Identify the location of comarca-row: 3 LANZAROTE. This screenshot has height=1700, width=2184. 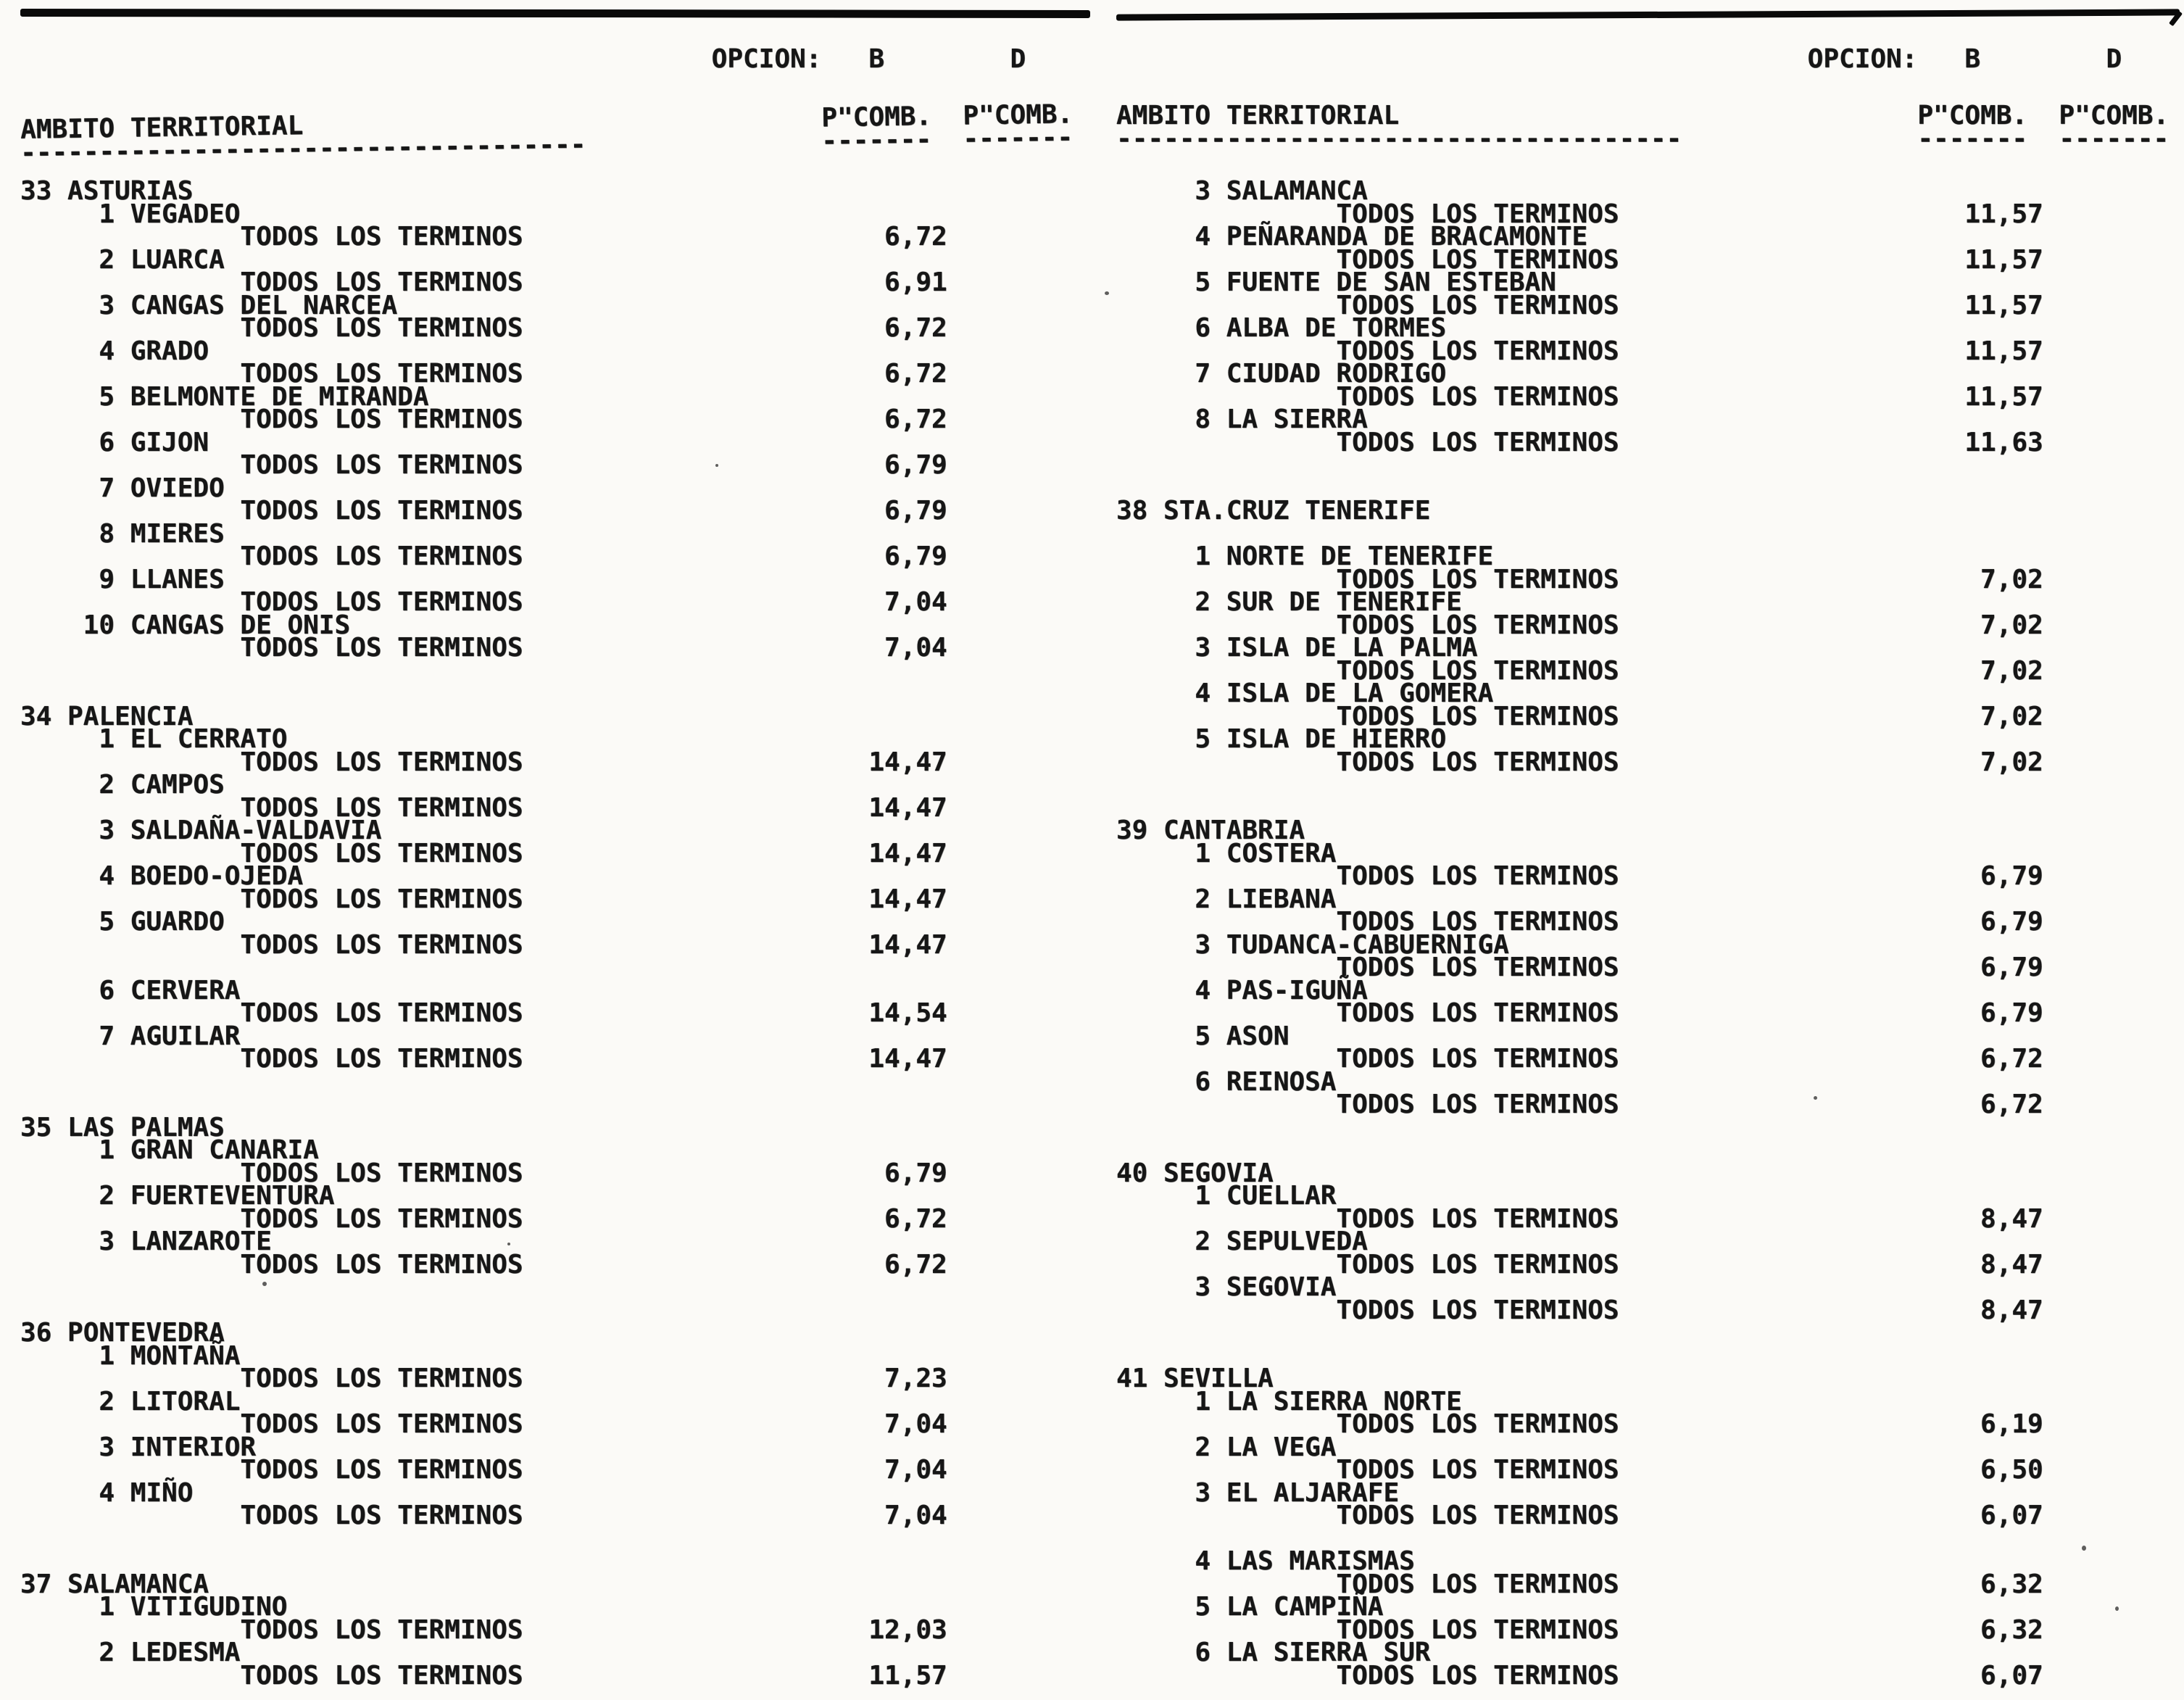
(557, 1241).